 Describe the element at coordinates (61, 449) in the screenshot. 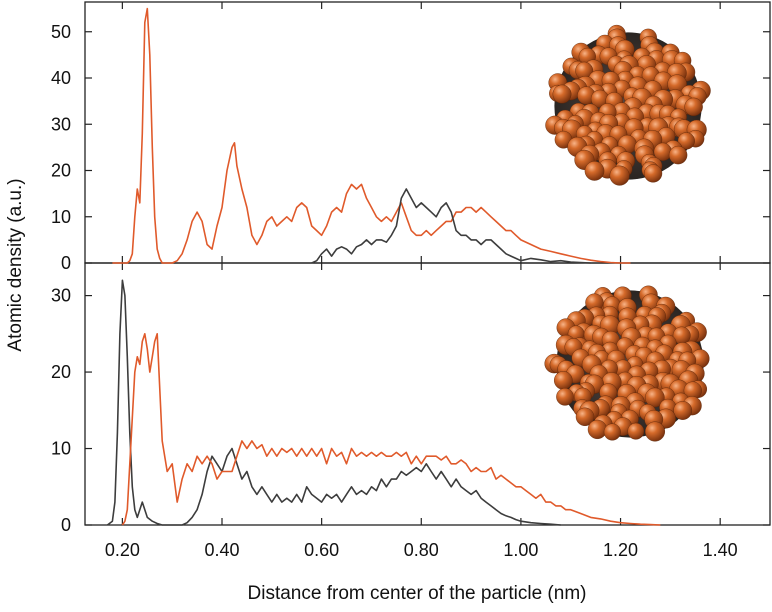

I see `bottom-y-tick-label: 10` at that location.